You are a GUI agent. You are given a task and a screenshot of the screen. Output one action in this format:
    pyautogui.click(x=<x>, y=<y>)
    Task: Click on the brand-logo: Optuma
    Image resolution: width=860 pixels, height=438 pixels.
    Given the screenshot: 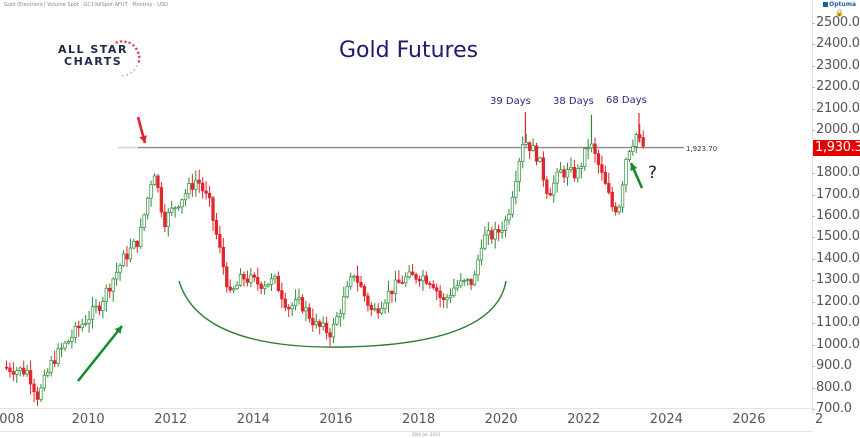 What is the action you would take?
    pyautogui.click(x=839, y=4)
    